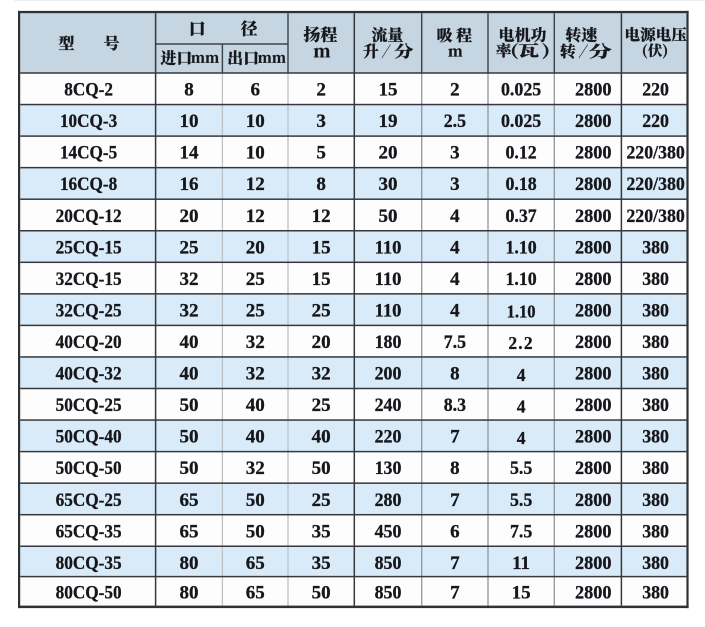  I want to click on svg-text: 130, so click(388, 468).